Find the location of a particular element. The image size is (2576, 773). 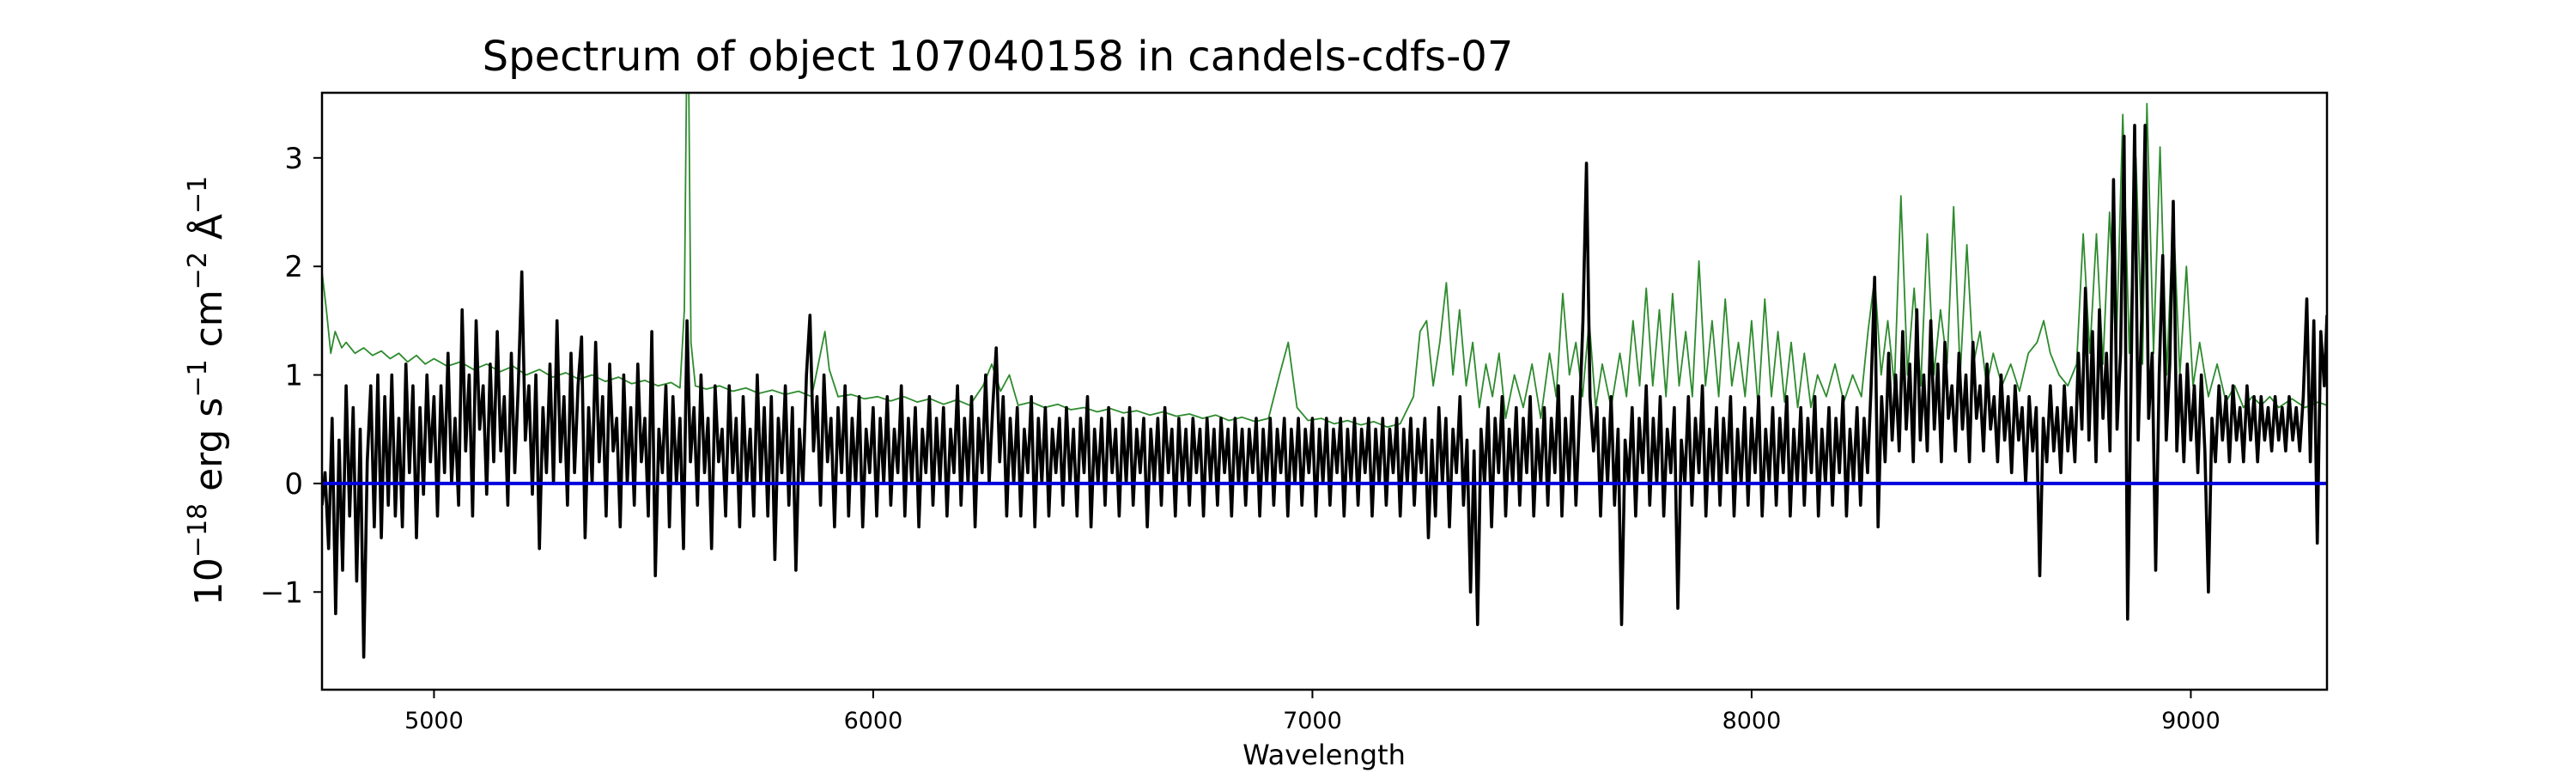

x-tick-label: 7000 is located at coordinates (1312, 721).